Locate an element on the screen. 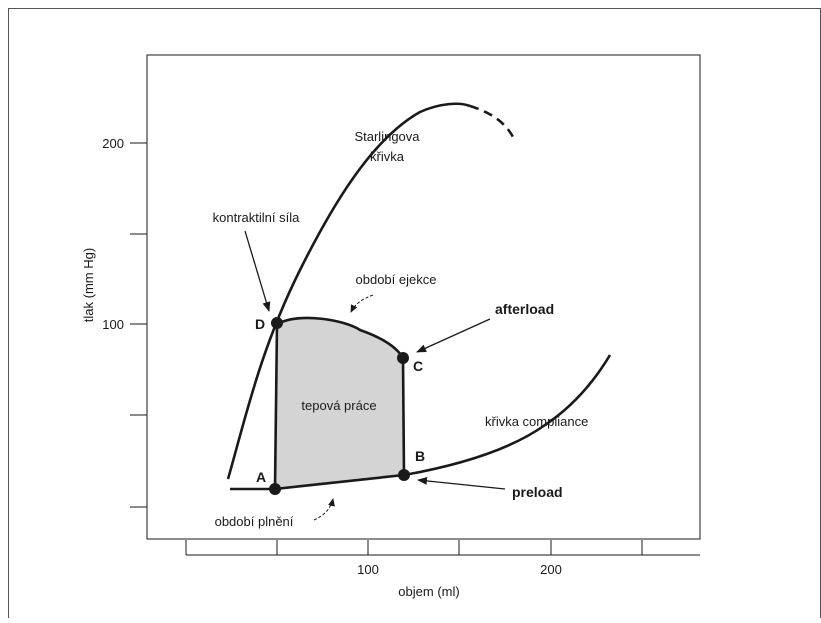 The height and width of the screenshot is (623, 821). contractility-label: kontraktilní síla is located at coordinates (256, 217).